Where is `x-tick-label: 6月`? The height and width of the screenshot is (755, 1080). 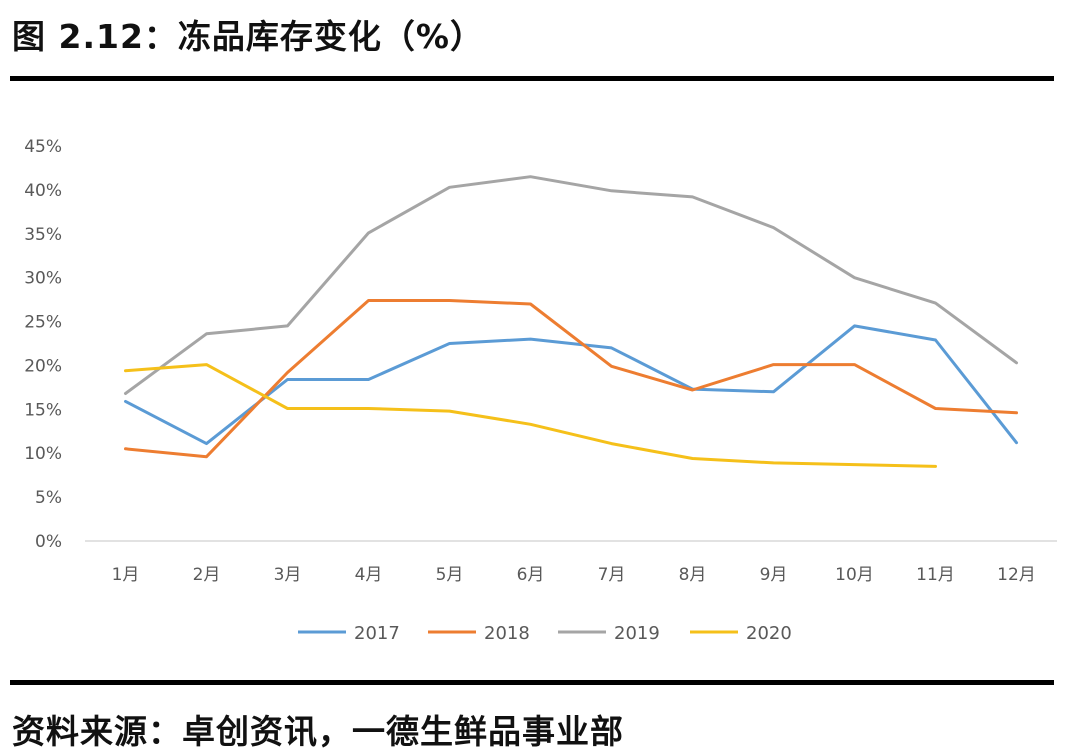
x-tick-label: 6月 is located at coordinates (531, 575).